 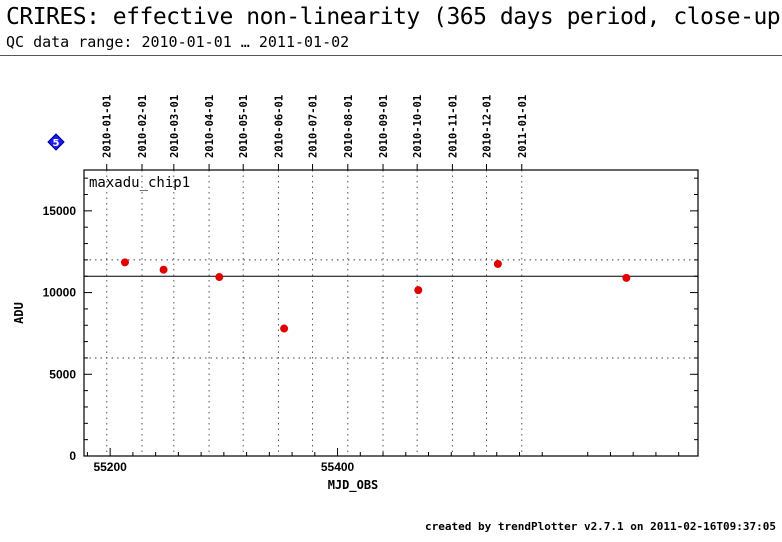 I want to click on diamond-marker-label: 5, so click(x=56, y=143).